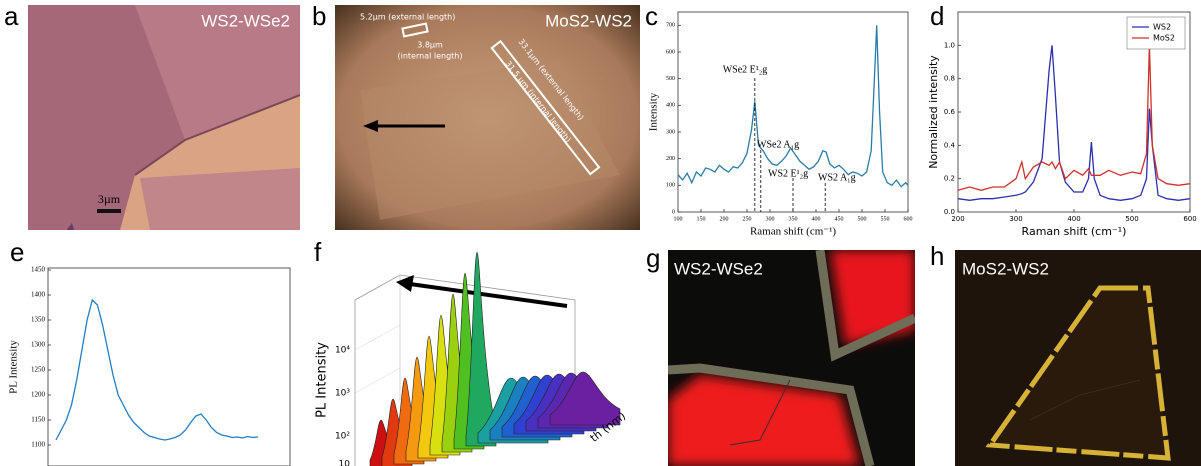 The height and width of the screenshot is (466, 1201). I want to click on x-tick-label: 350, so click(793, 219).